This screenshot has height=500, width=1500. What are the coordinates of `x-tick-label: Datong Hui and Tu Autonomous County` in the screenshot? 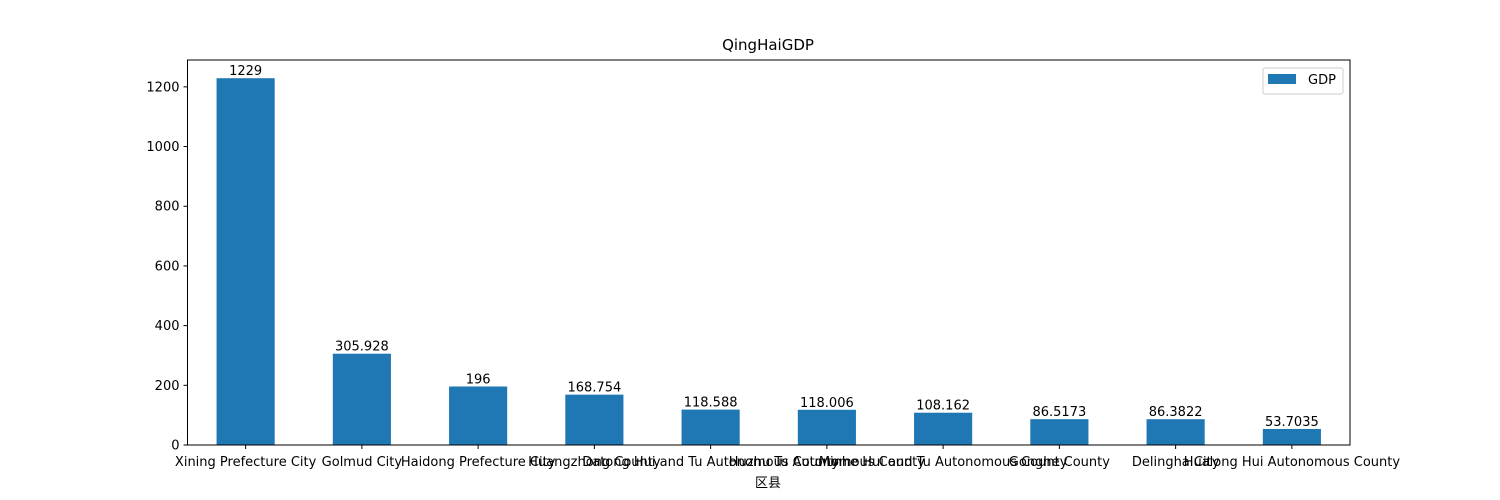 It's located at (710, 462).